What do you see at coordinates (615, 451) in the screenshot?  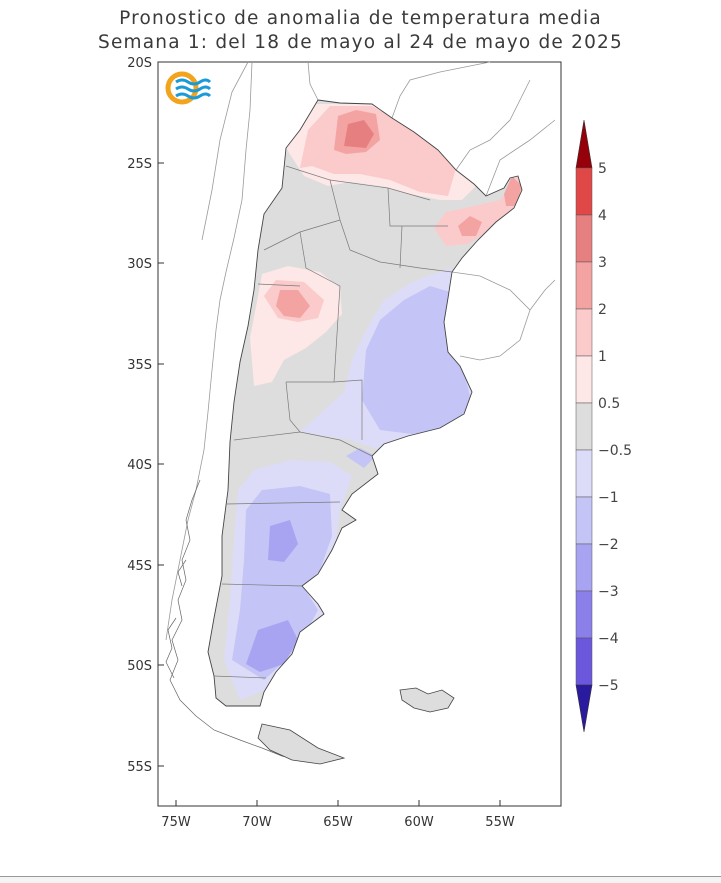 I see `colorbar-label: −0.5` at bounding box center [615, 451].